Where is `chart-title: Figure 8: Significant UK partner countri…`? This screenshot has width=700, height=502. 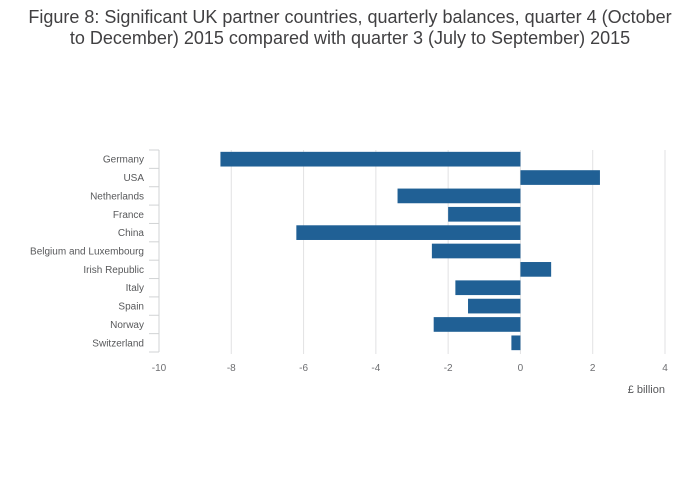
chart-title: Figure 8: Significant UK partner countri… is located at coordinates (350, 27).